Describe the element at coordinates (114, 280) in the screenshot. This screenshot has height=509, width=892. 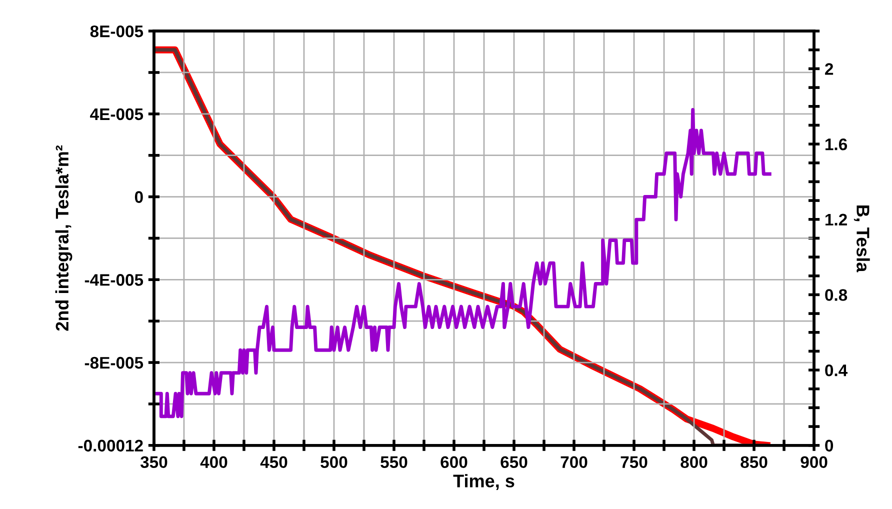
I see `y-tick-label: -4E-005` at that location.